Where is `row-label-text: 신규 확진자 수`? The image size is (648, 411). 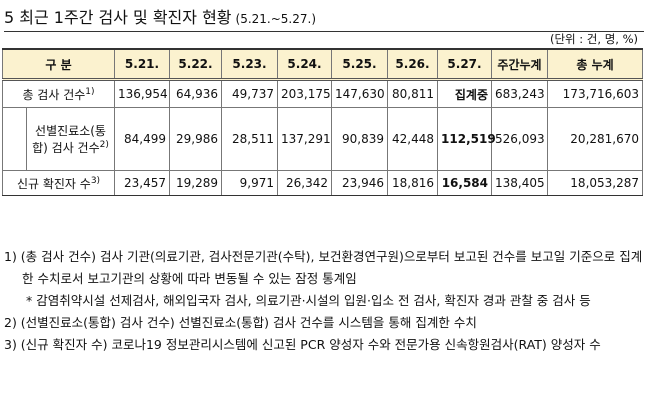 row-label-text: 신규 확진자 수 is located at coordinates (53, 183).